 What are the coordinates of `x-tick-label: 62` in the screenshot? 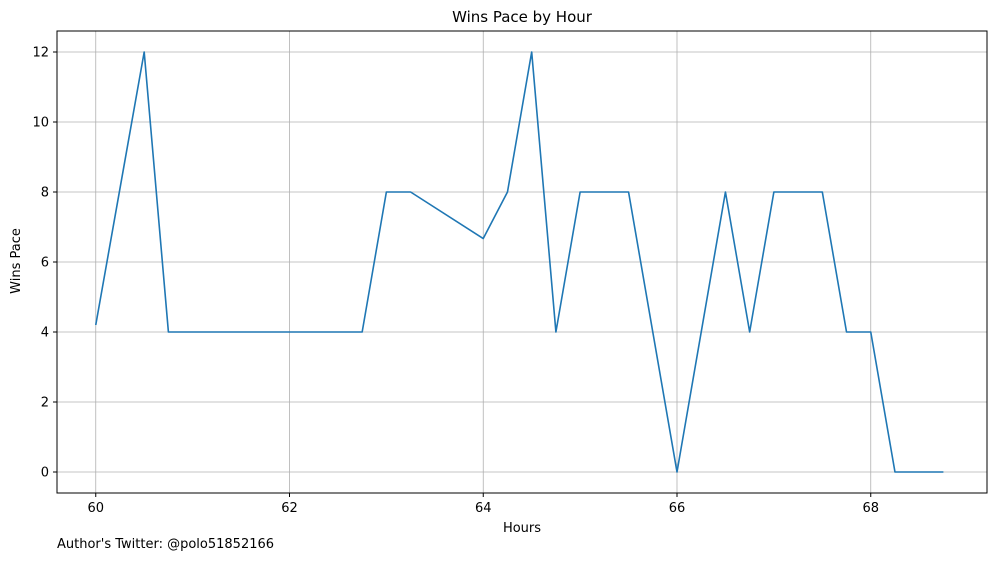 It's located at (289, 508).